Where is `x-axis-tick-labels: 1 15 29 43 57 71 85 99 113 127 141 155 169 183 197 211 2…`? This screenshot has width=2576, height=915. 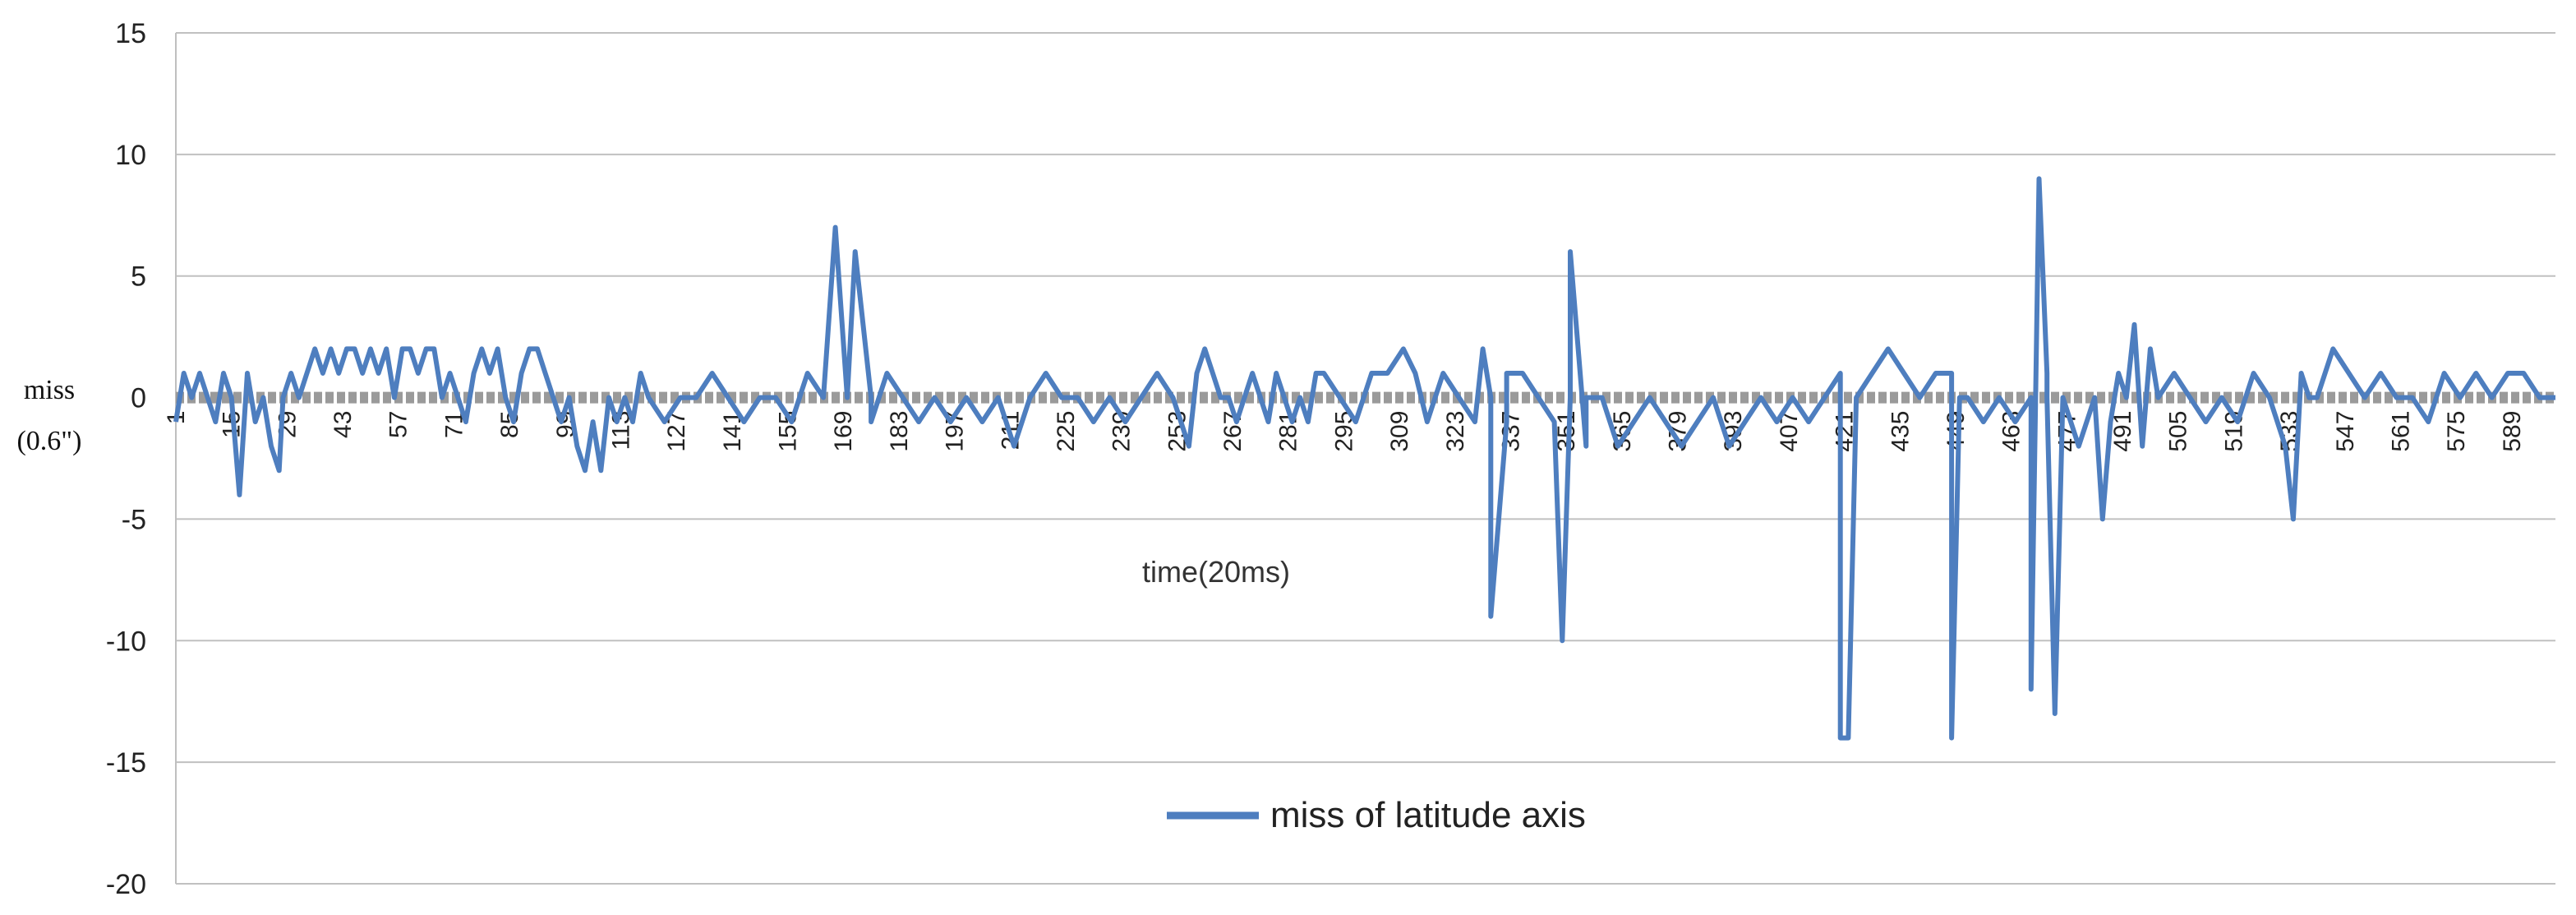 x-axis-tick-labels: 1 15 29 43 57 71 85 99 113 127 141 155 169 183 197 211 2… is located at coordinates (1344, 431).